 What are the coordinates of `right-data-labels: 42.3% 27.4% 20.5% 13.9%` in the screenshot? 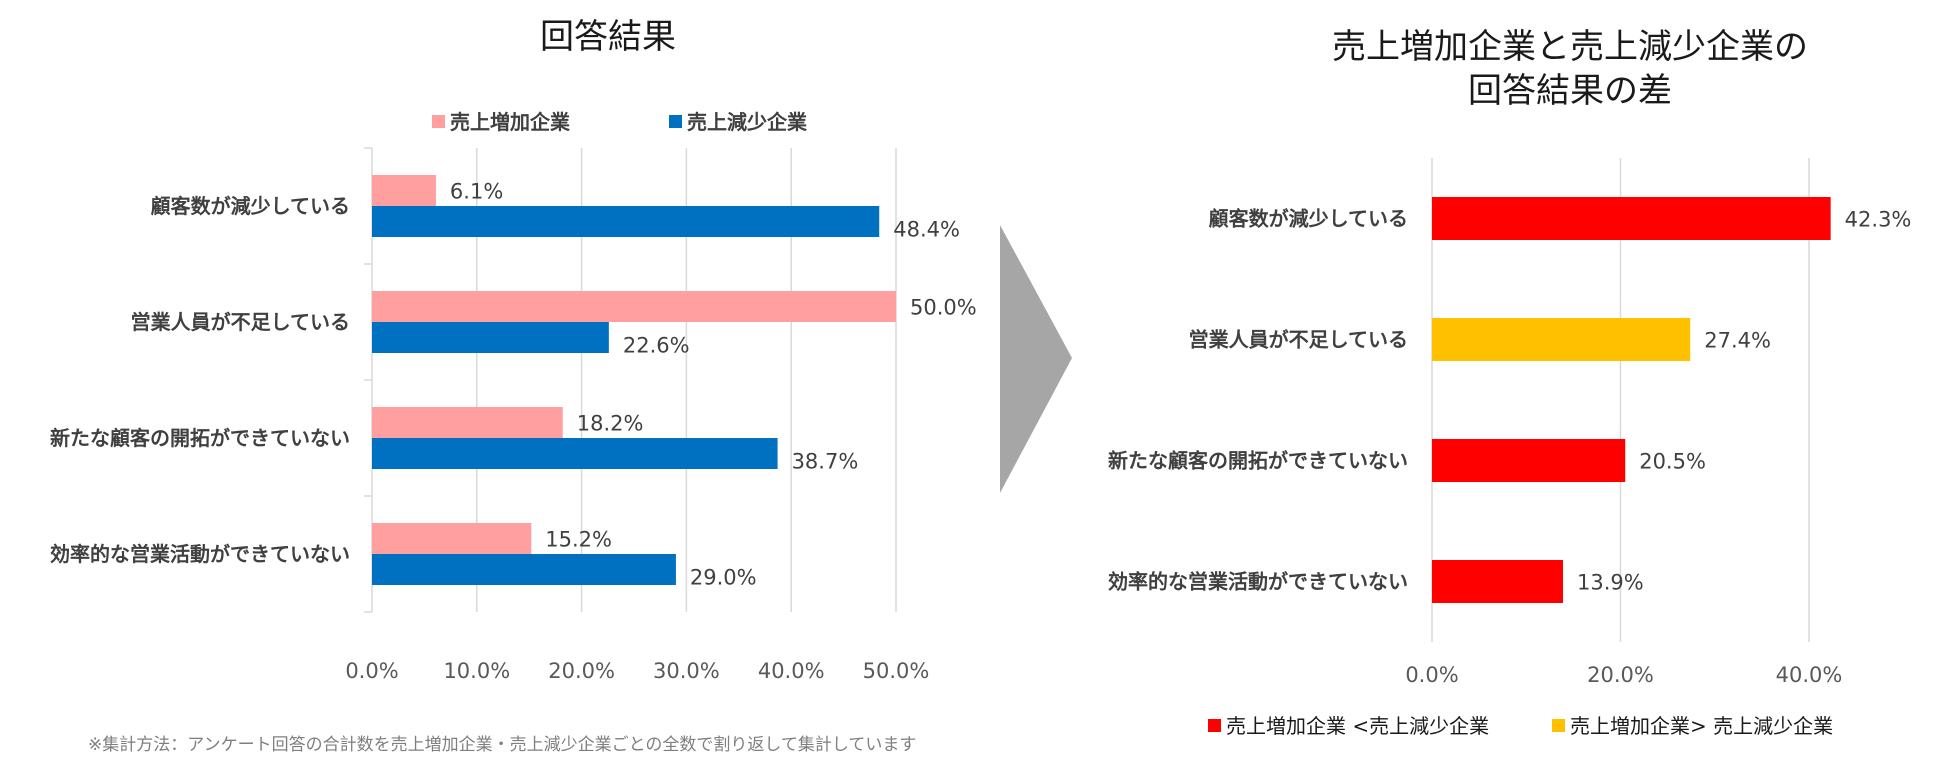 It's located at (1744, 401).